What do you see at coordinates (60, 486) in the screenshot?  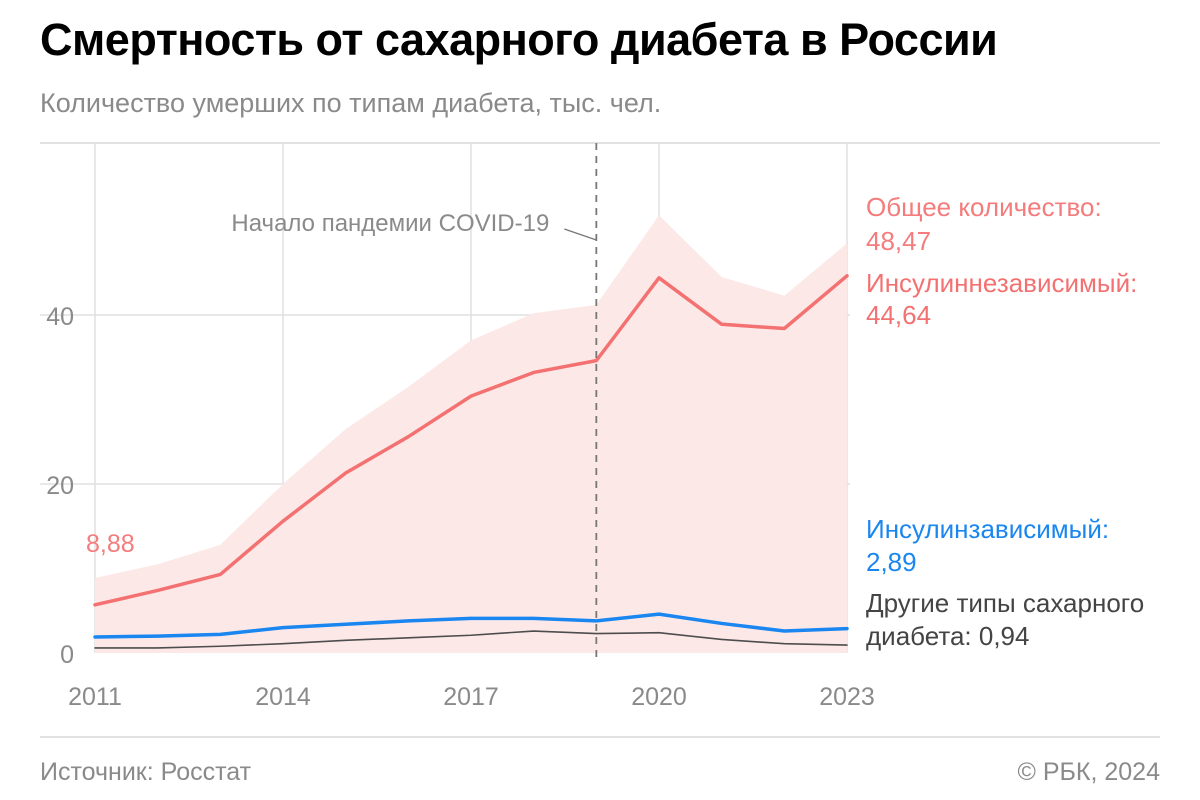 I see `y-tick-label: 20` at bounding box center [60, 486].